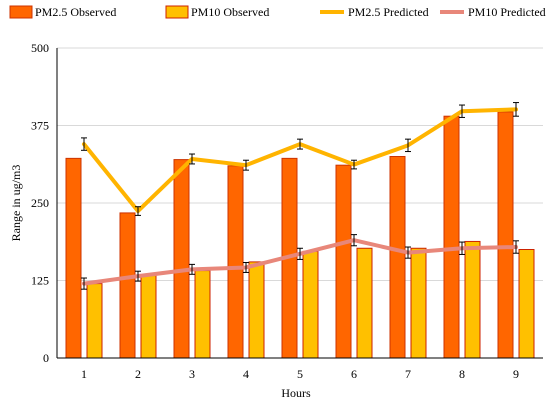 Image resolution: width=550 pixels, height=401 pixels. Describe the element at coordinates (40, 203) in the screenshot. I see `y-tick-label: 250` at that location.